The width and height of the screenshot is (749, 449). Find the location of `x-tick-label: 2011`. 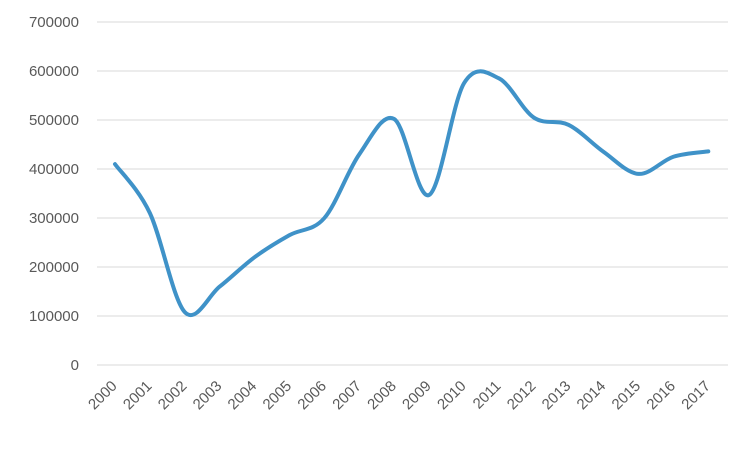

x-tick-label: 2011 is located at coordinates (487, 395).